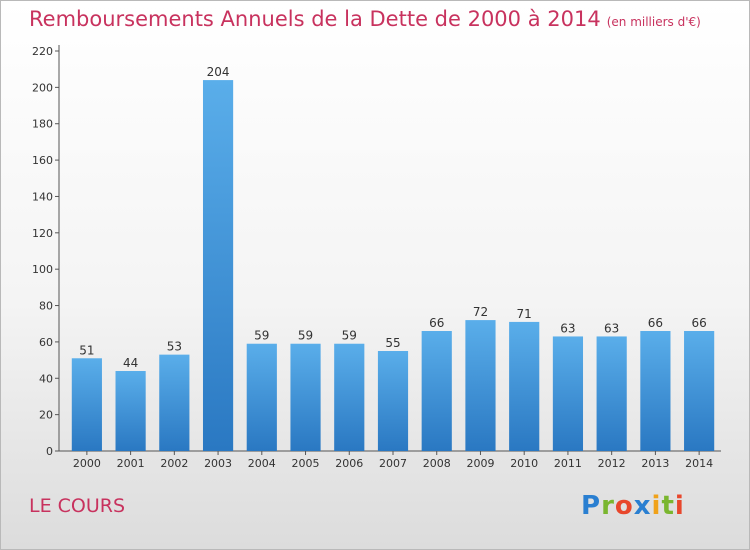  Describe the element at coordinates (174, 347) in the screenshot. I see `data-label: 53` at that location.